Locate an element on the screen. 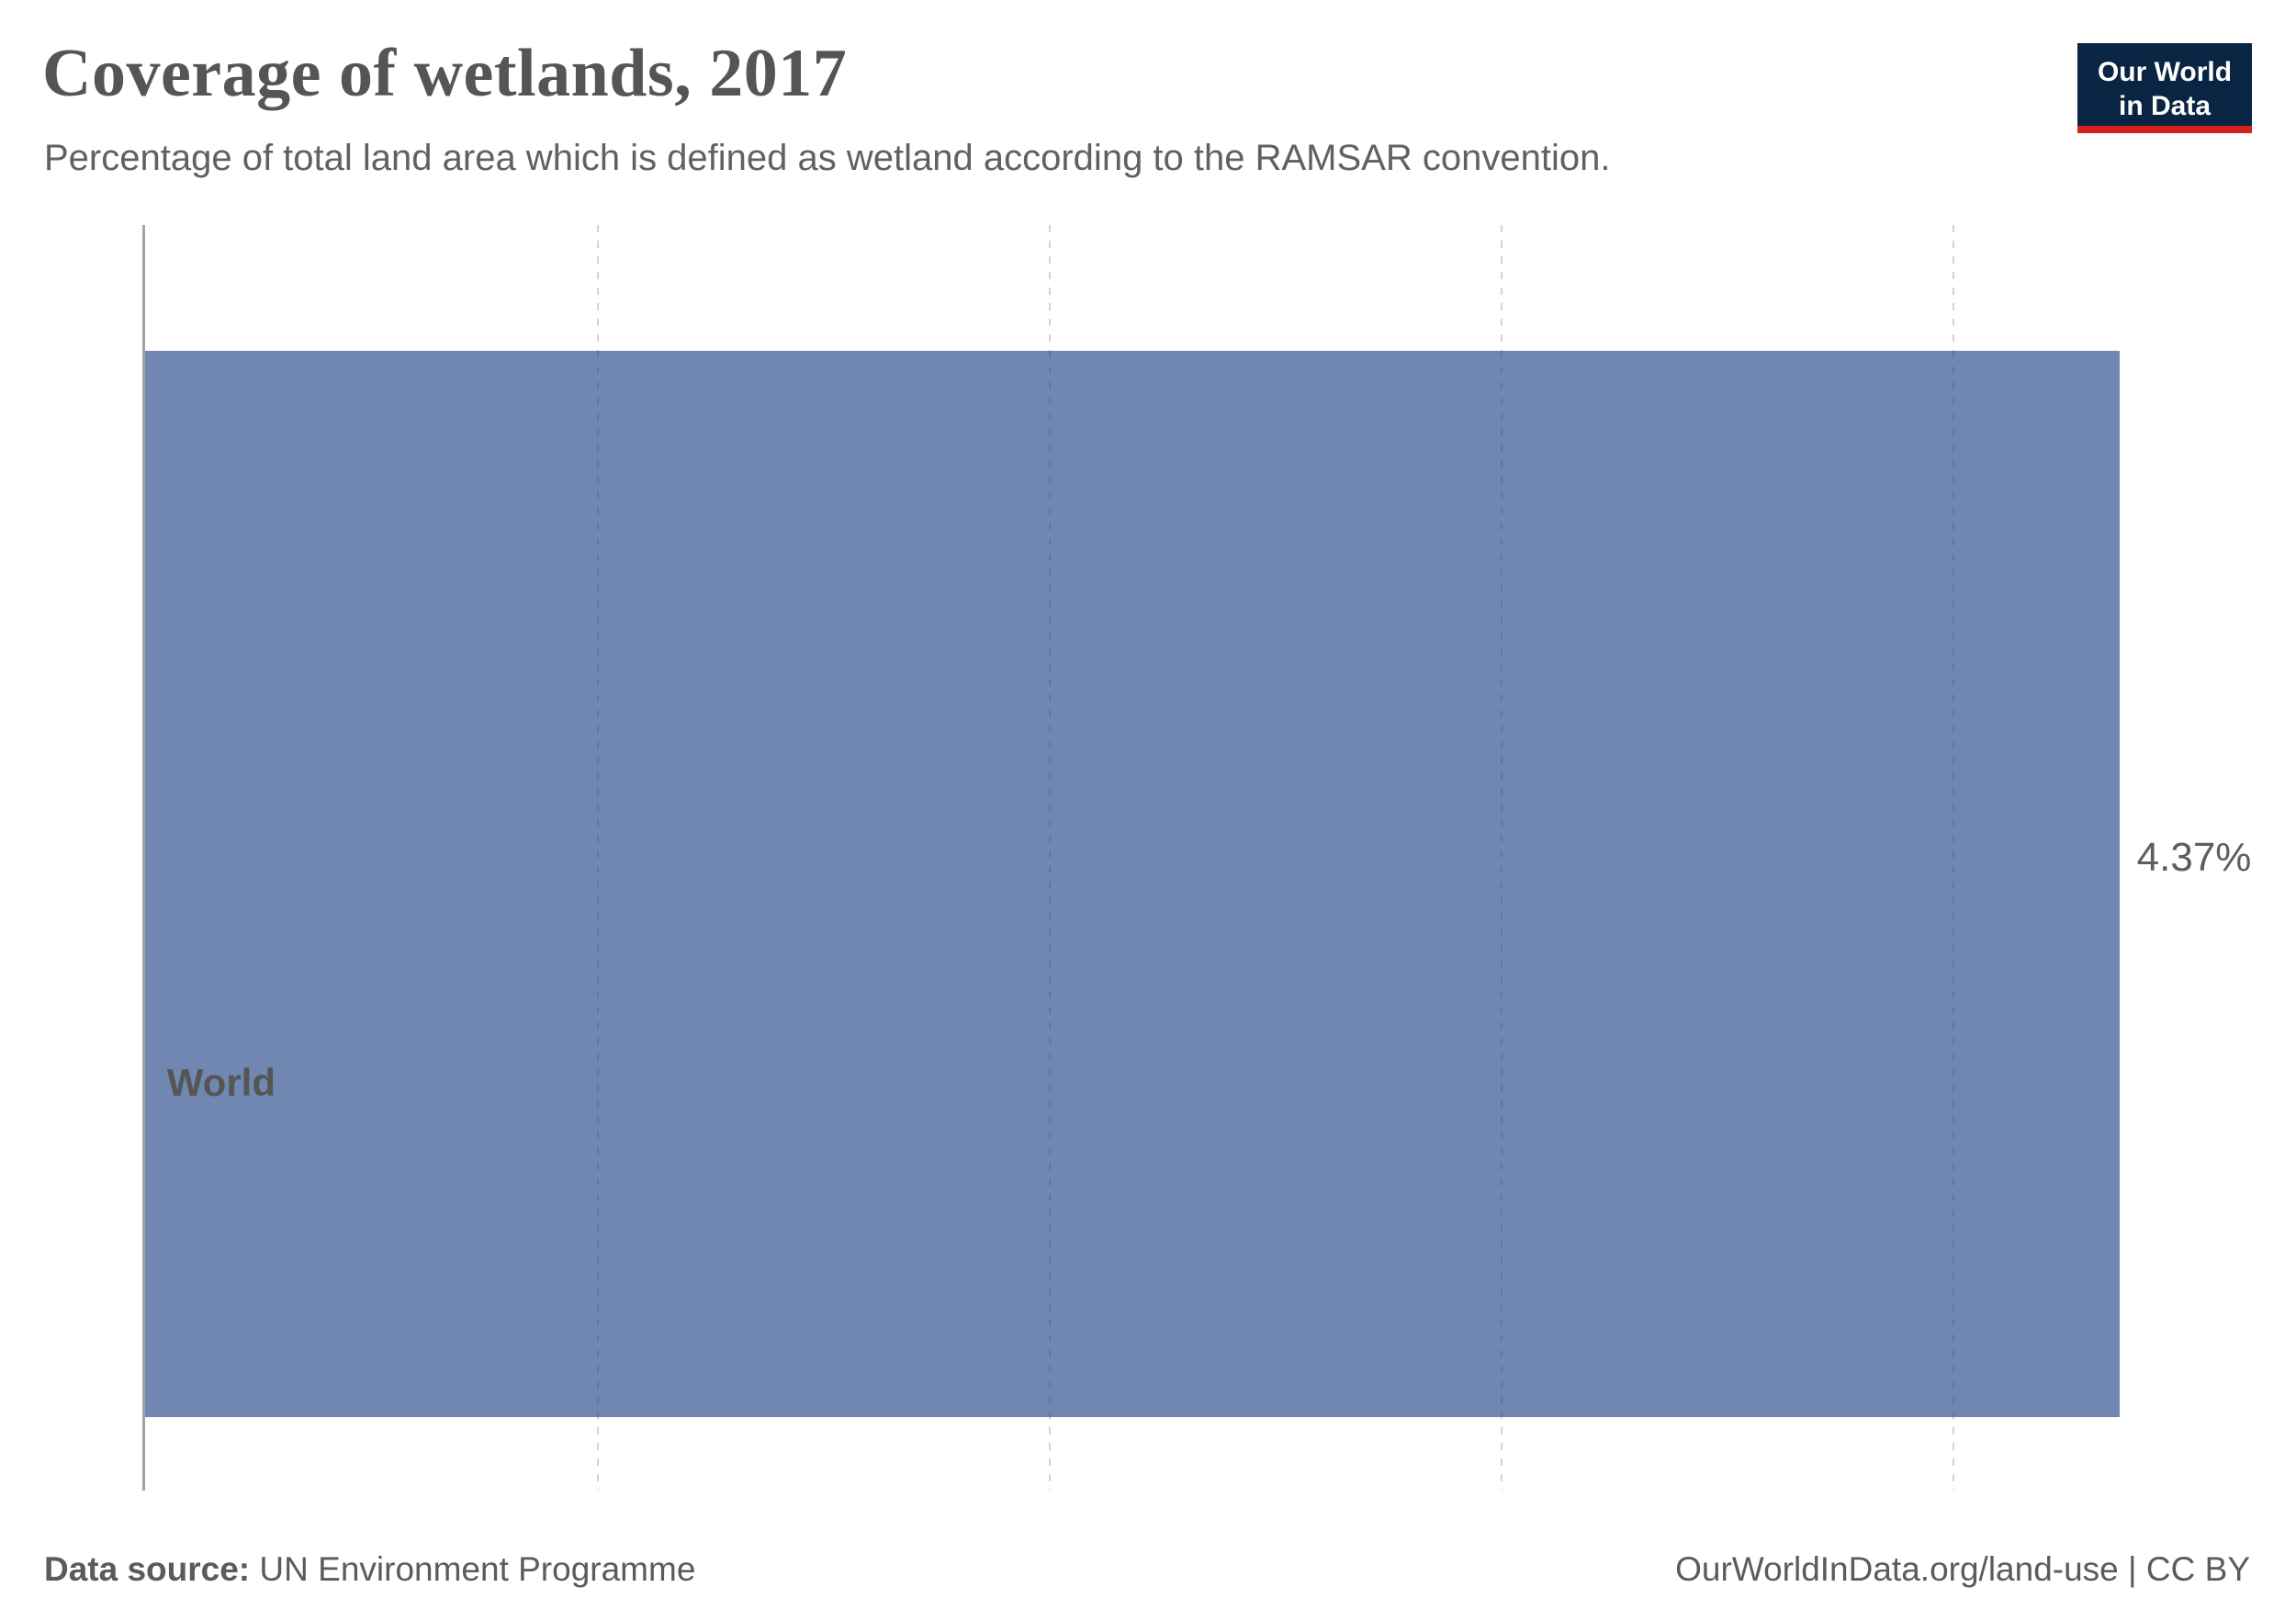 Image resolution: width=2296 pixels, height=1621 pixels. owid-logo-line1: Our World is located at coordinates (2165, 72).